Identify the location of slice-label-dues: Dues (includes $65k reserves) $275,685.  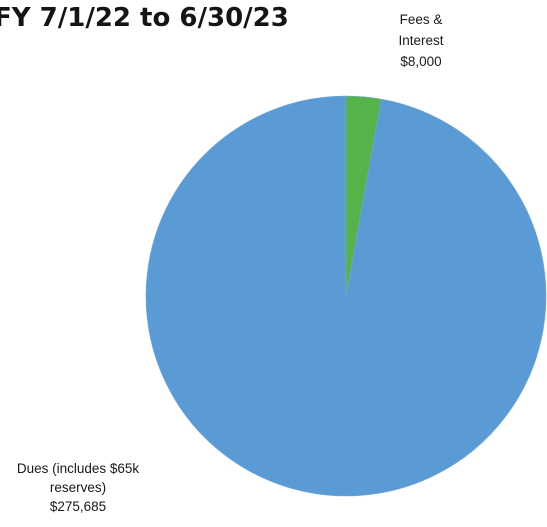
(78, 487).